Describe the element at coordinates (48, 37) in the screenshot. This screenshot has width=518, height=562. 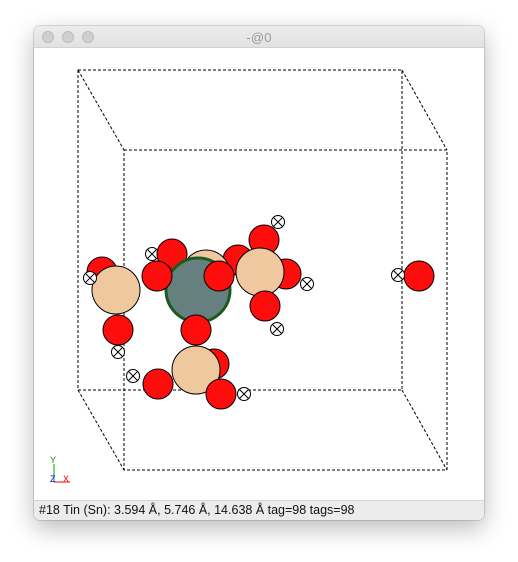
I see `close-window-button` at that location.